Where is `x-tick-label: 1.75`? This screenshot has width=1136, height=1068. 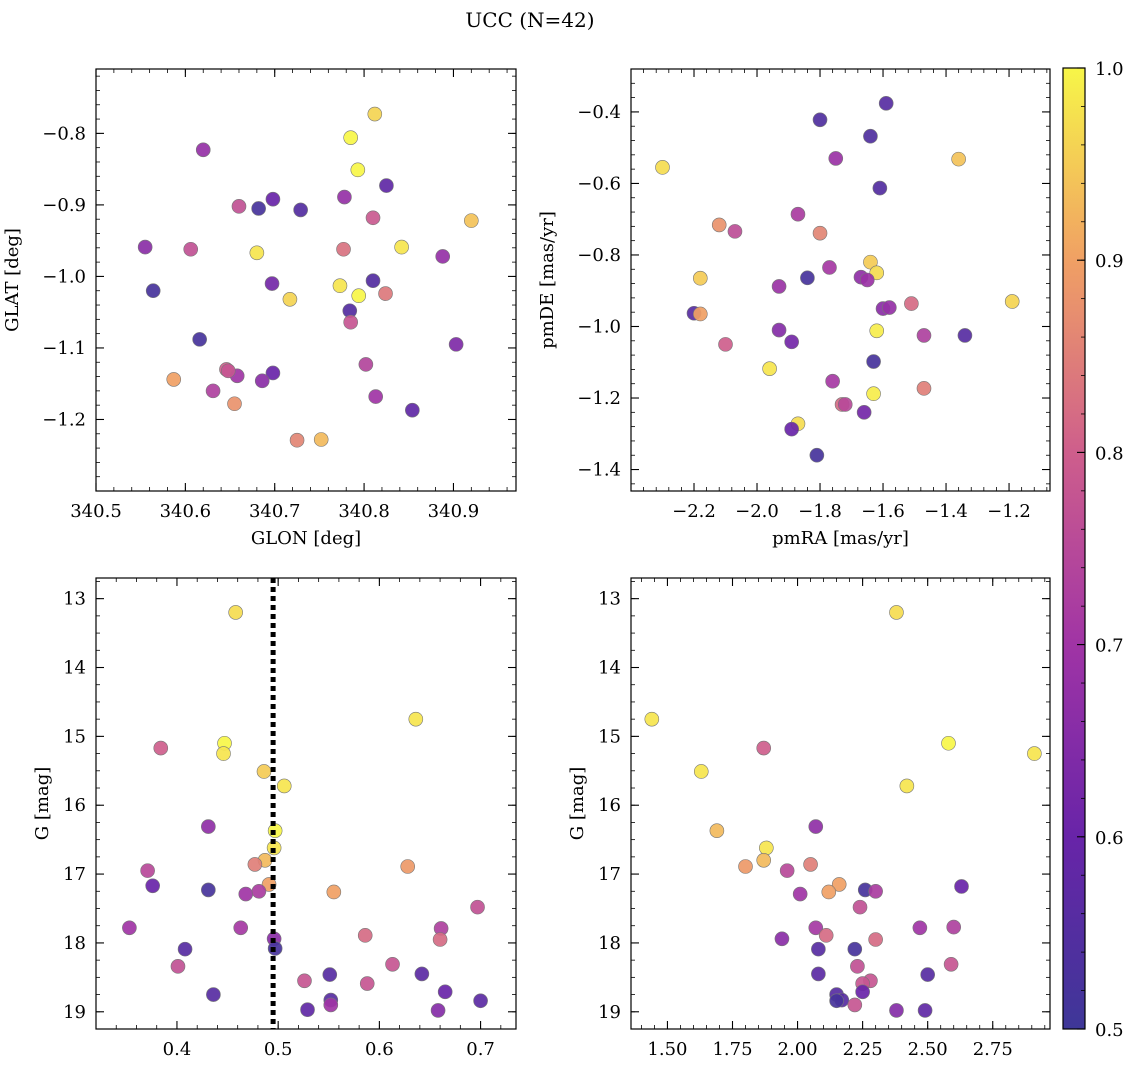
x-tick-label: 1.75 is located at coordinates (732, 1049).